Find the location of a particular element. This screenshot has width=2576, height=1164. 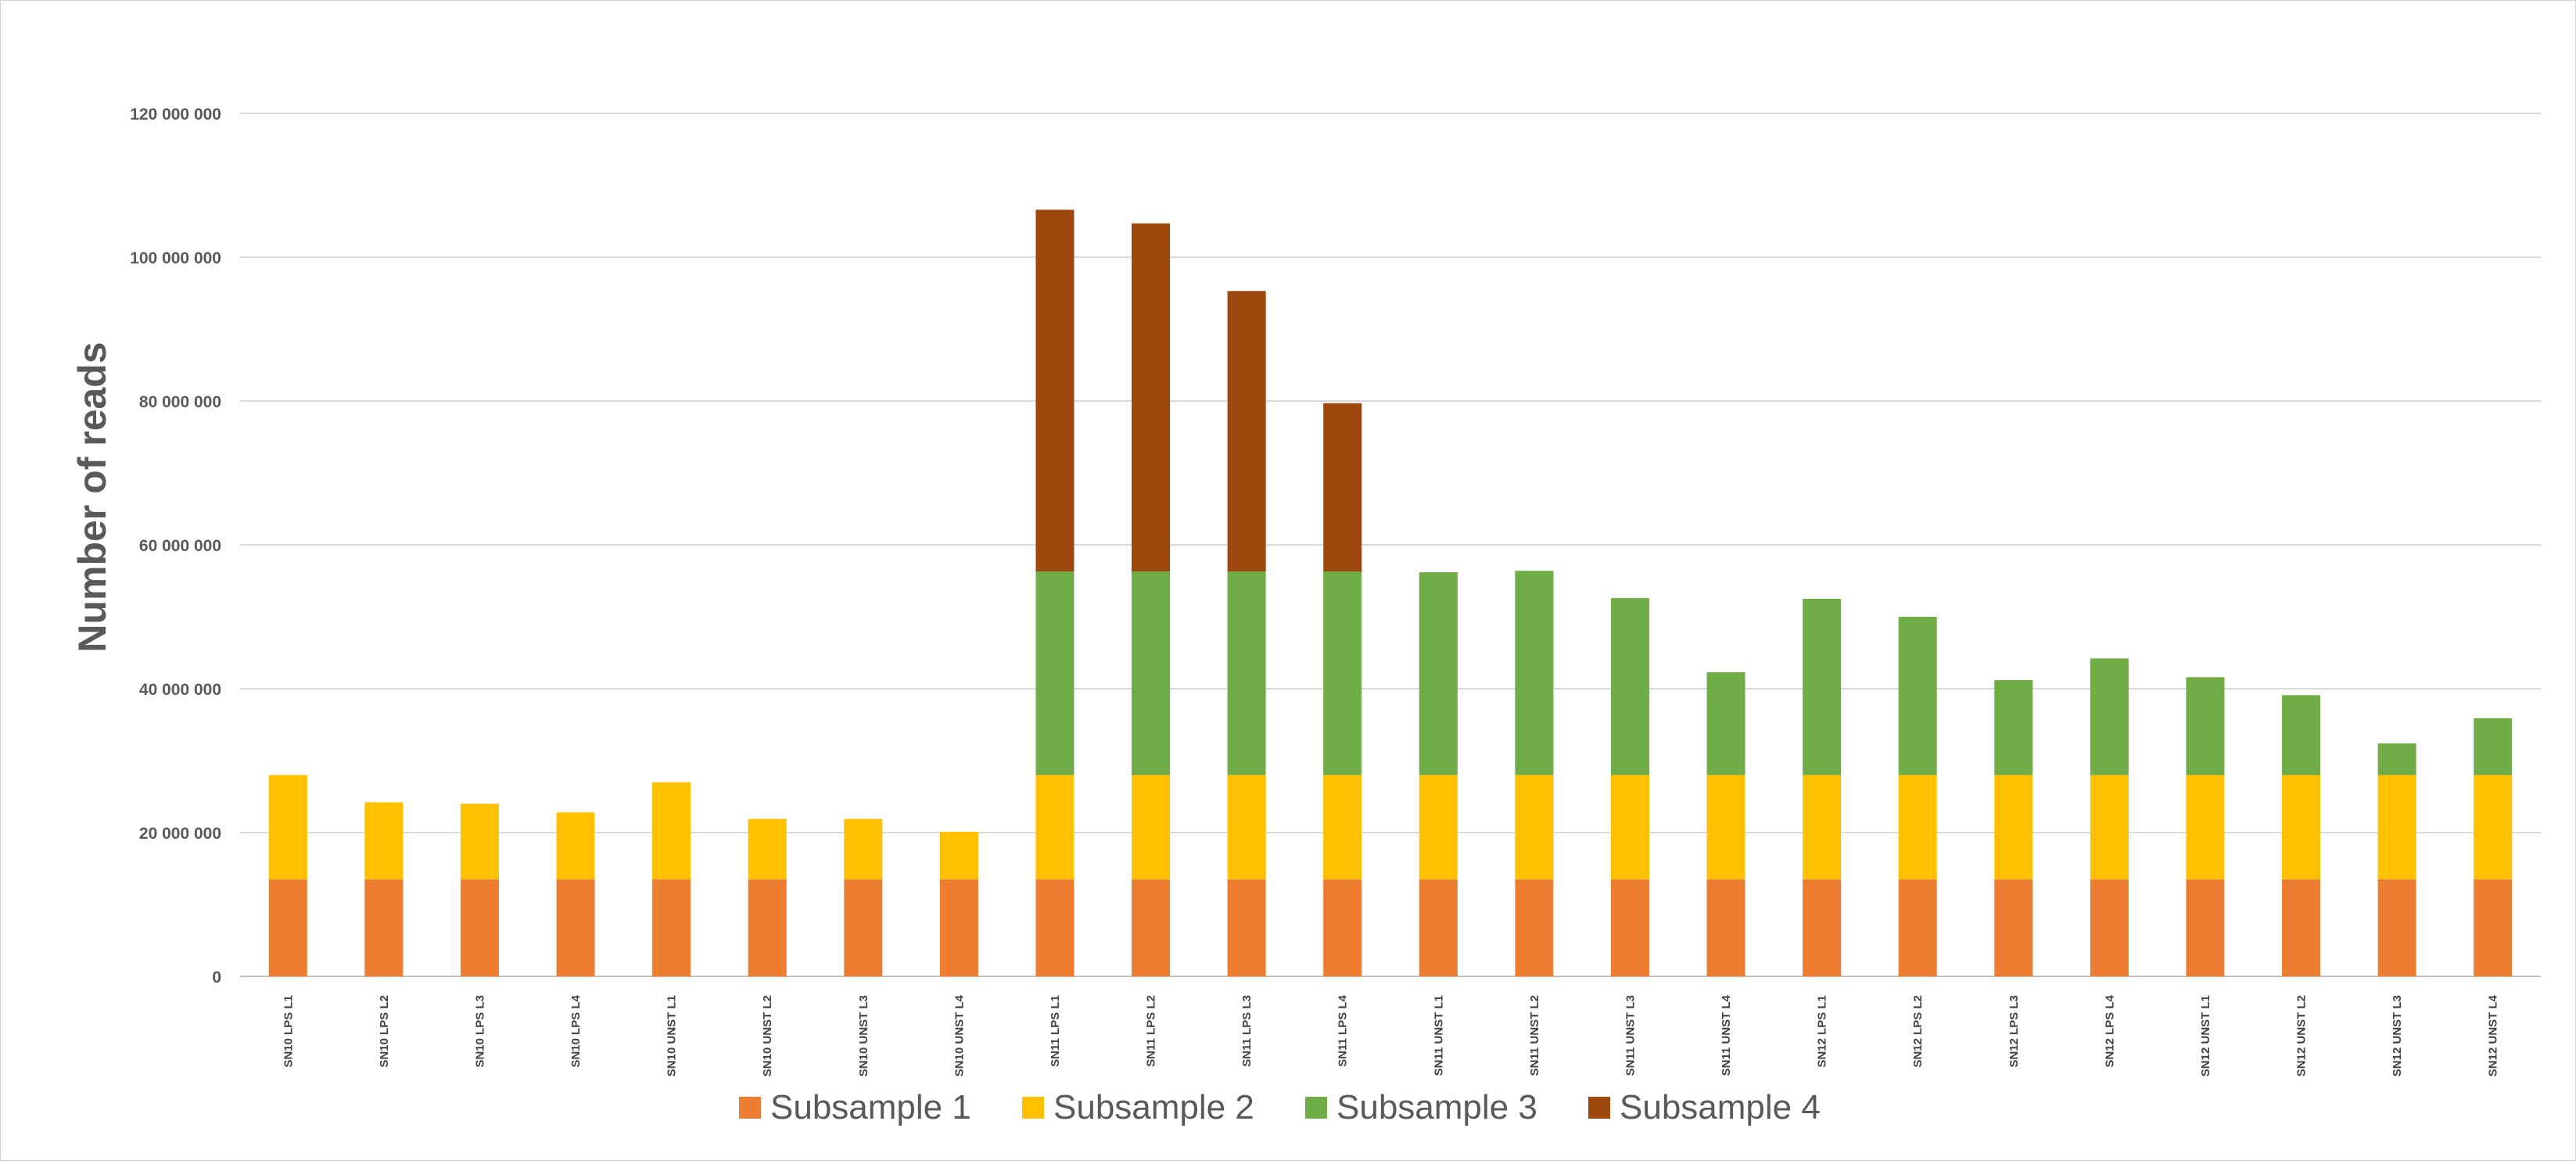

legend-label: Subsample 4 is located at coordinates (1721, 1107).